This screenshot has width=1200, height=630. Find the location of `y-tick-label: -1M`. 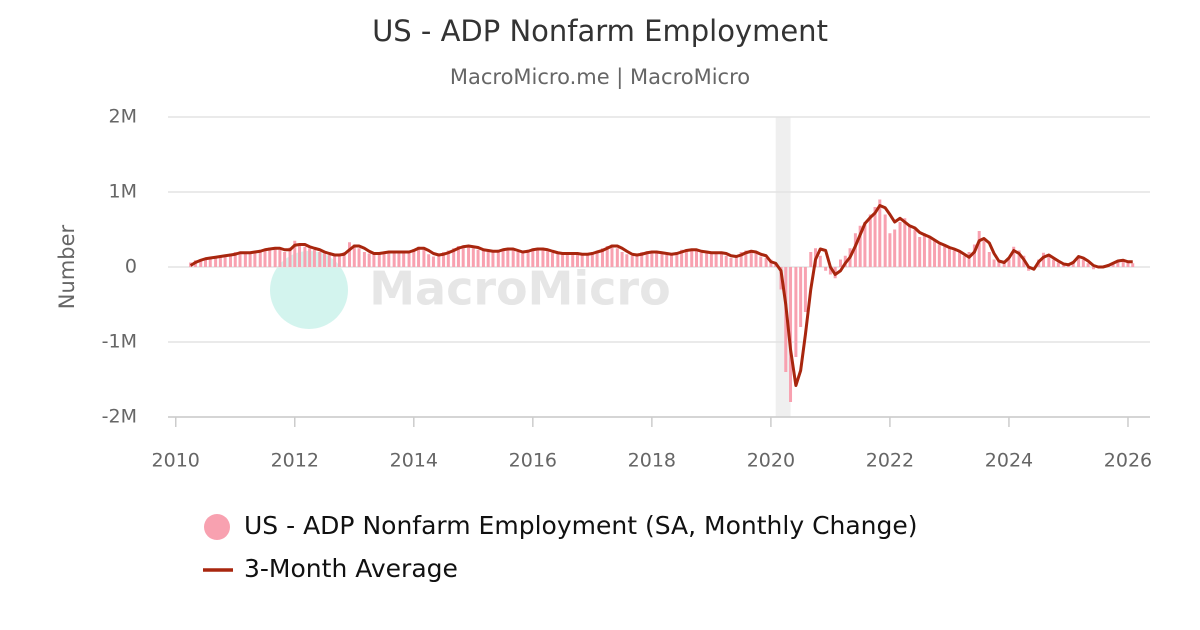

y-tick-label: -1M is located at coordinates (119, 342).